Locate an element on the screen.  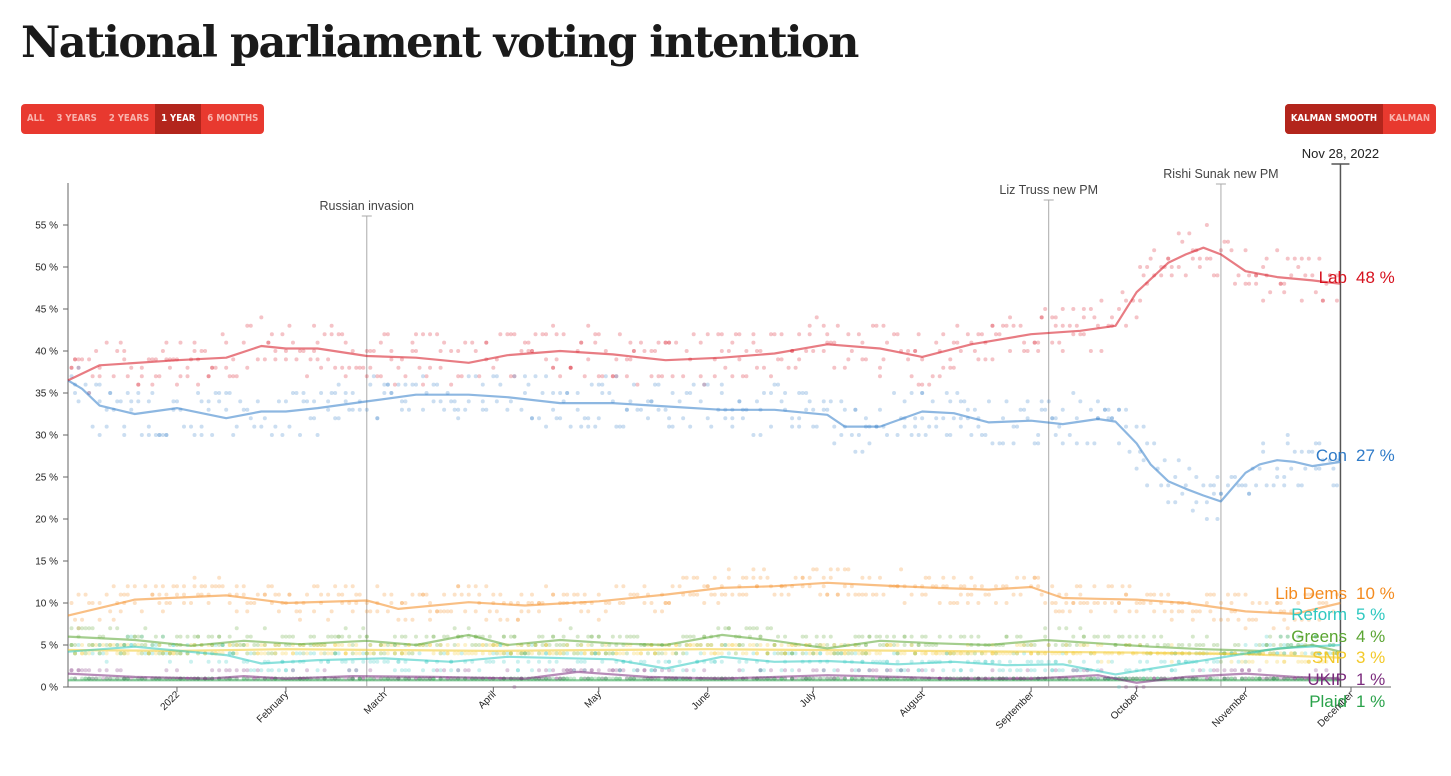
range-all-button: ALL is located at coordinates (36, 118).